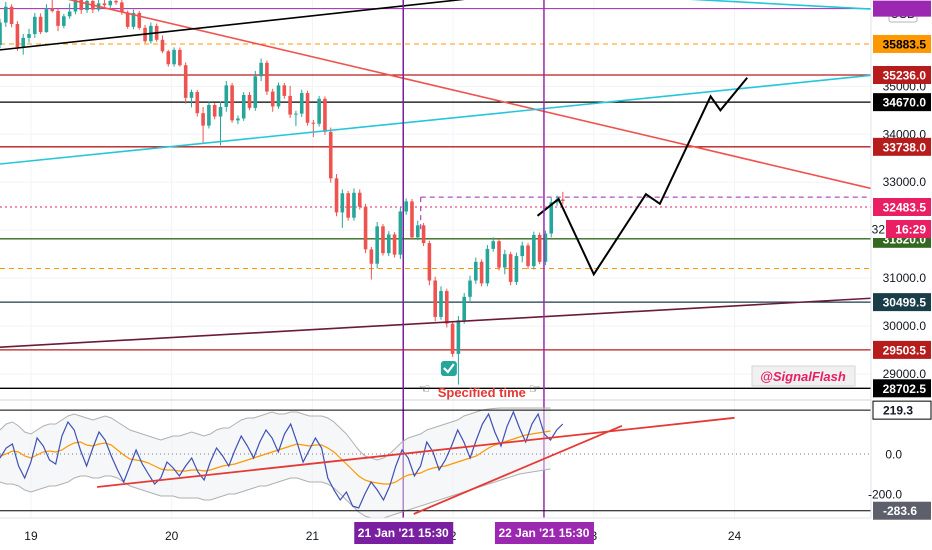 Image resolution: width=932 pixels, height=550 pixels. Describe the element at coordinates (261, 25) in the screenshot. I see `black-top-trendline` at that location.